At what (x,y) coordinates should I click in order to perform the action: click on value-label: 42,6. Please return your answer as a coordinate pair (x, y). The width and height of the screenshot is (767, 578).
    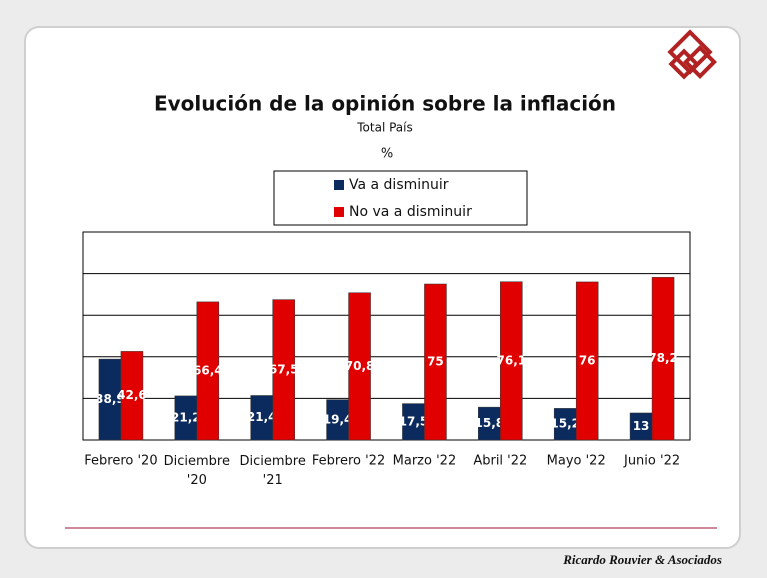
    Looking at the image, I should click on (132, 395).